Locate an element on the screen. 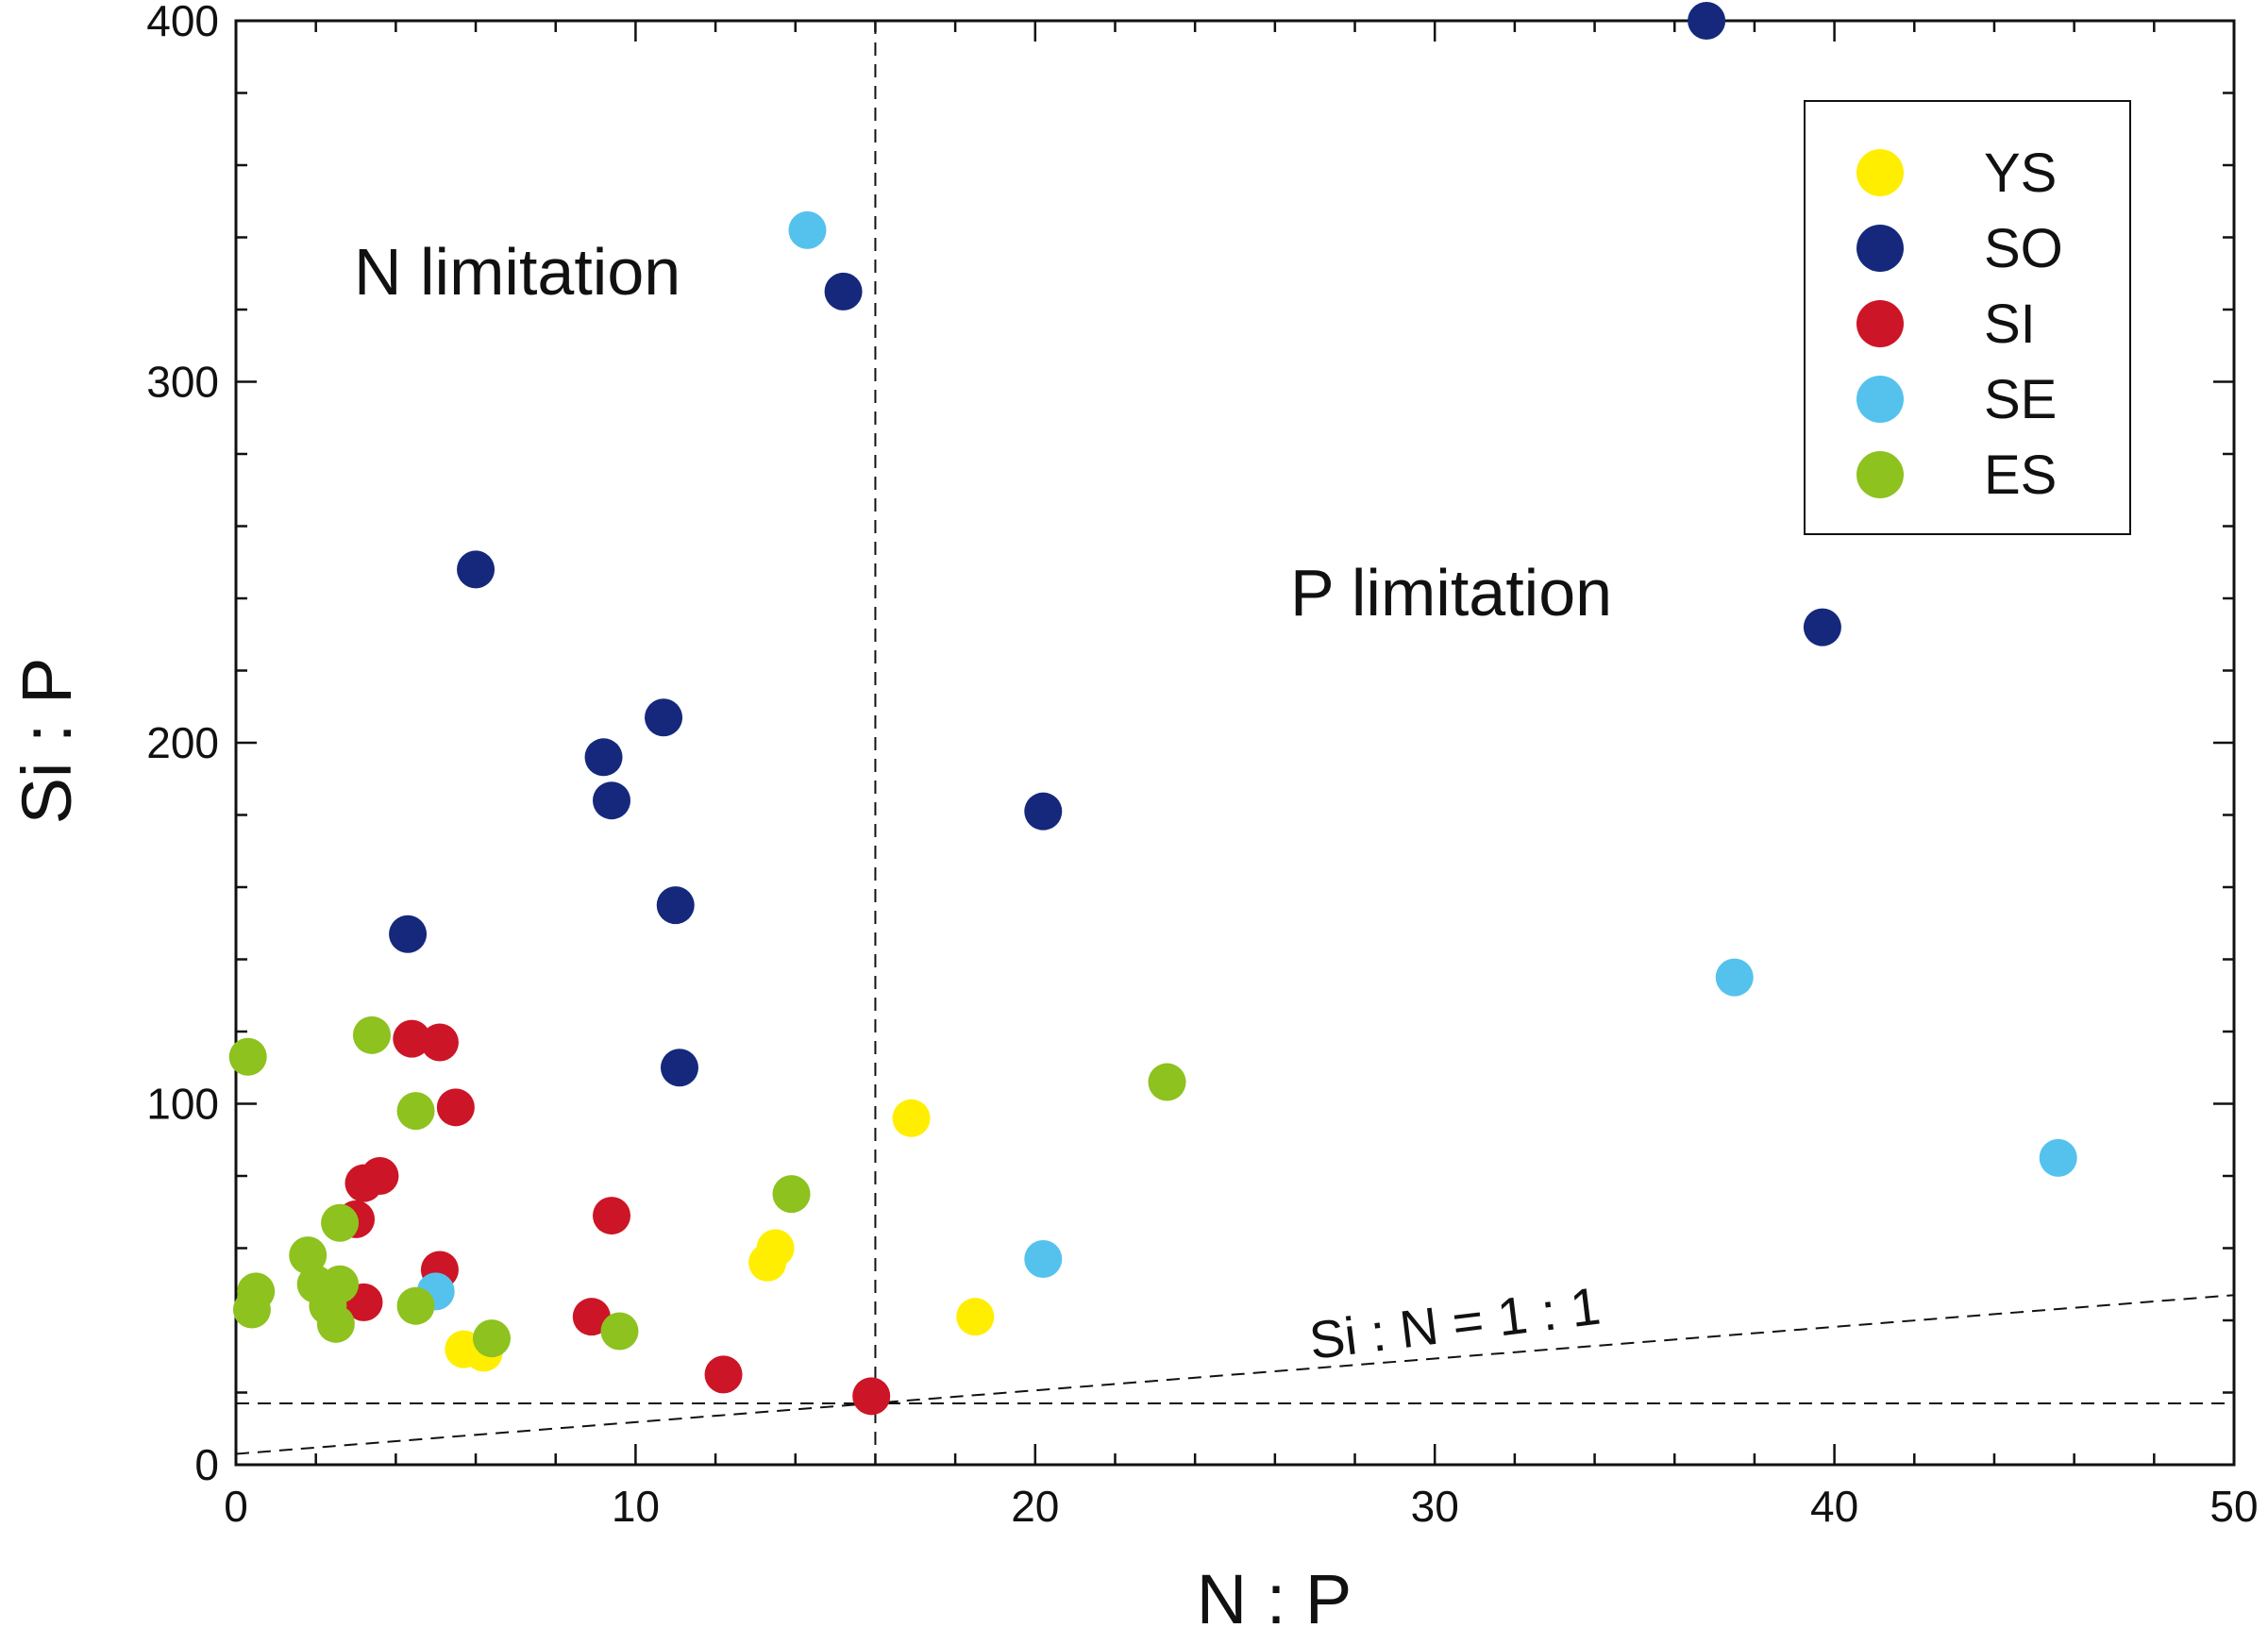 The height and width of the screenshot is (1645, 2268). n-limitation-label: N limitation is located at coordinates (517, 272).